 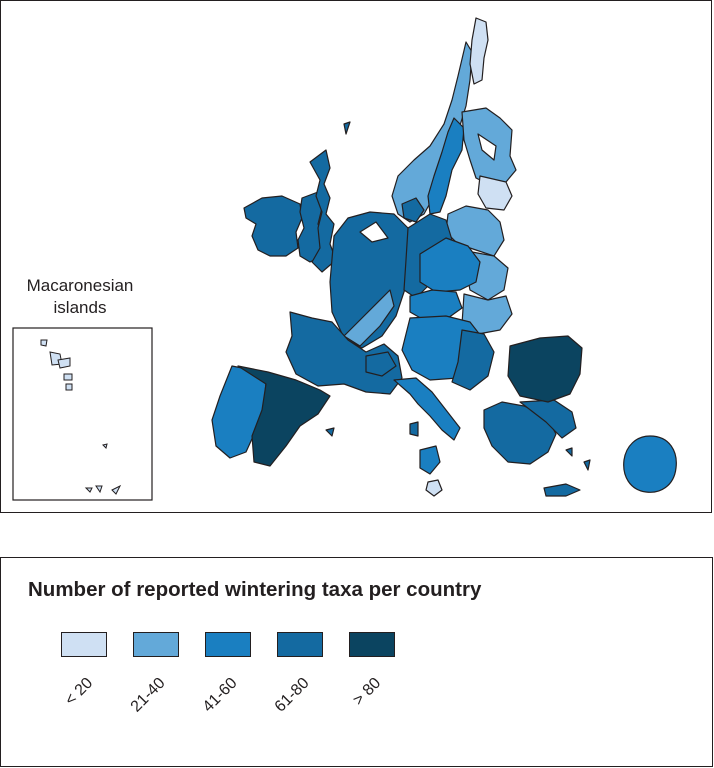 What do you see at coordinates (545, 369) in the screenshot?
I see `region-turkey` at bounding box center [545, 369].